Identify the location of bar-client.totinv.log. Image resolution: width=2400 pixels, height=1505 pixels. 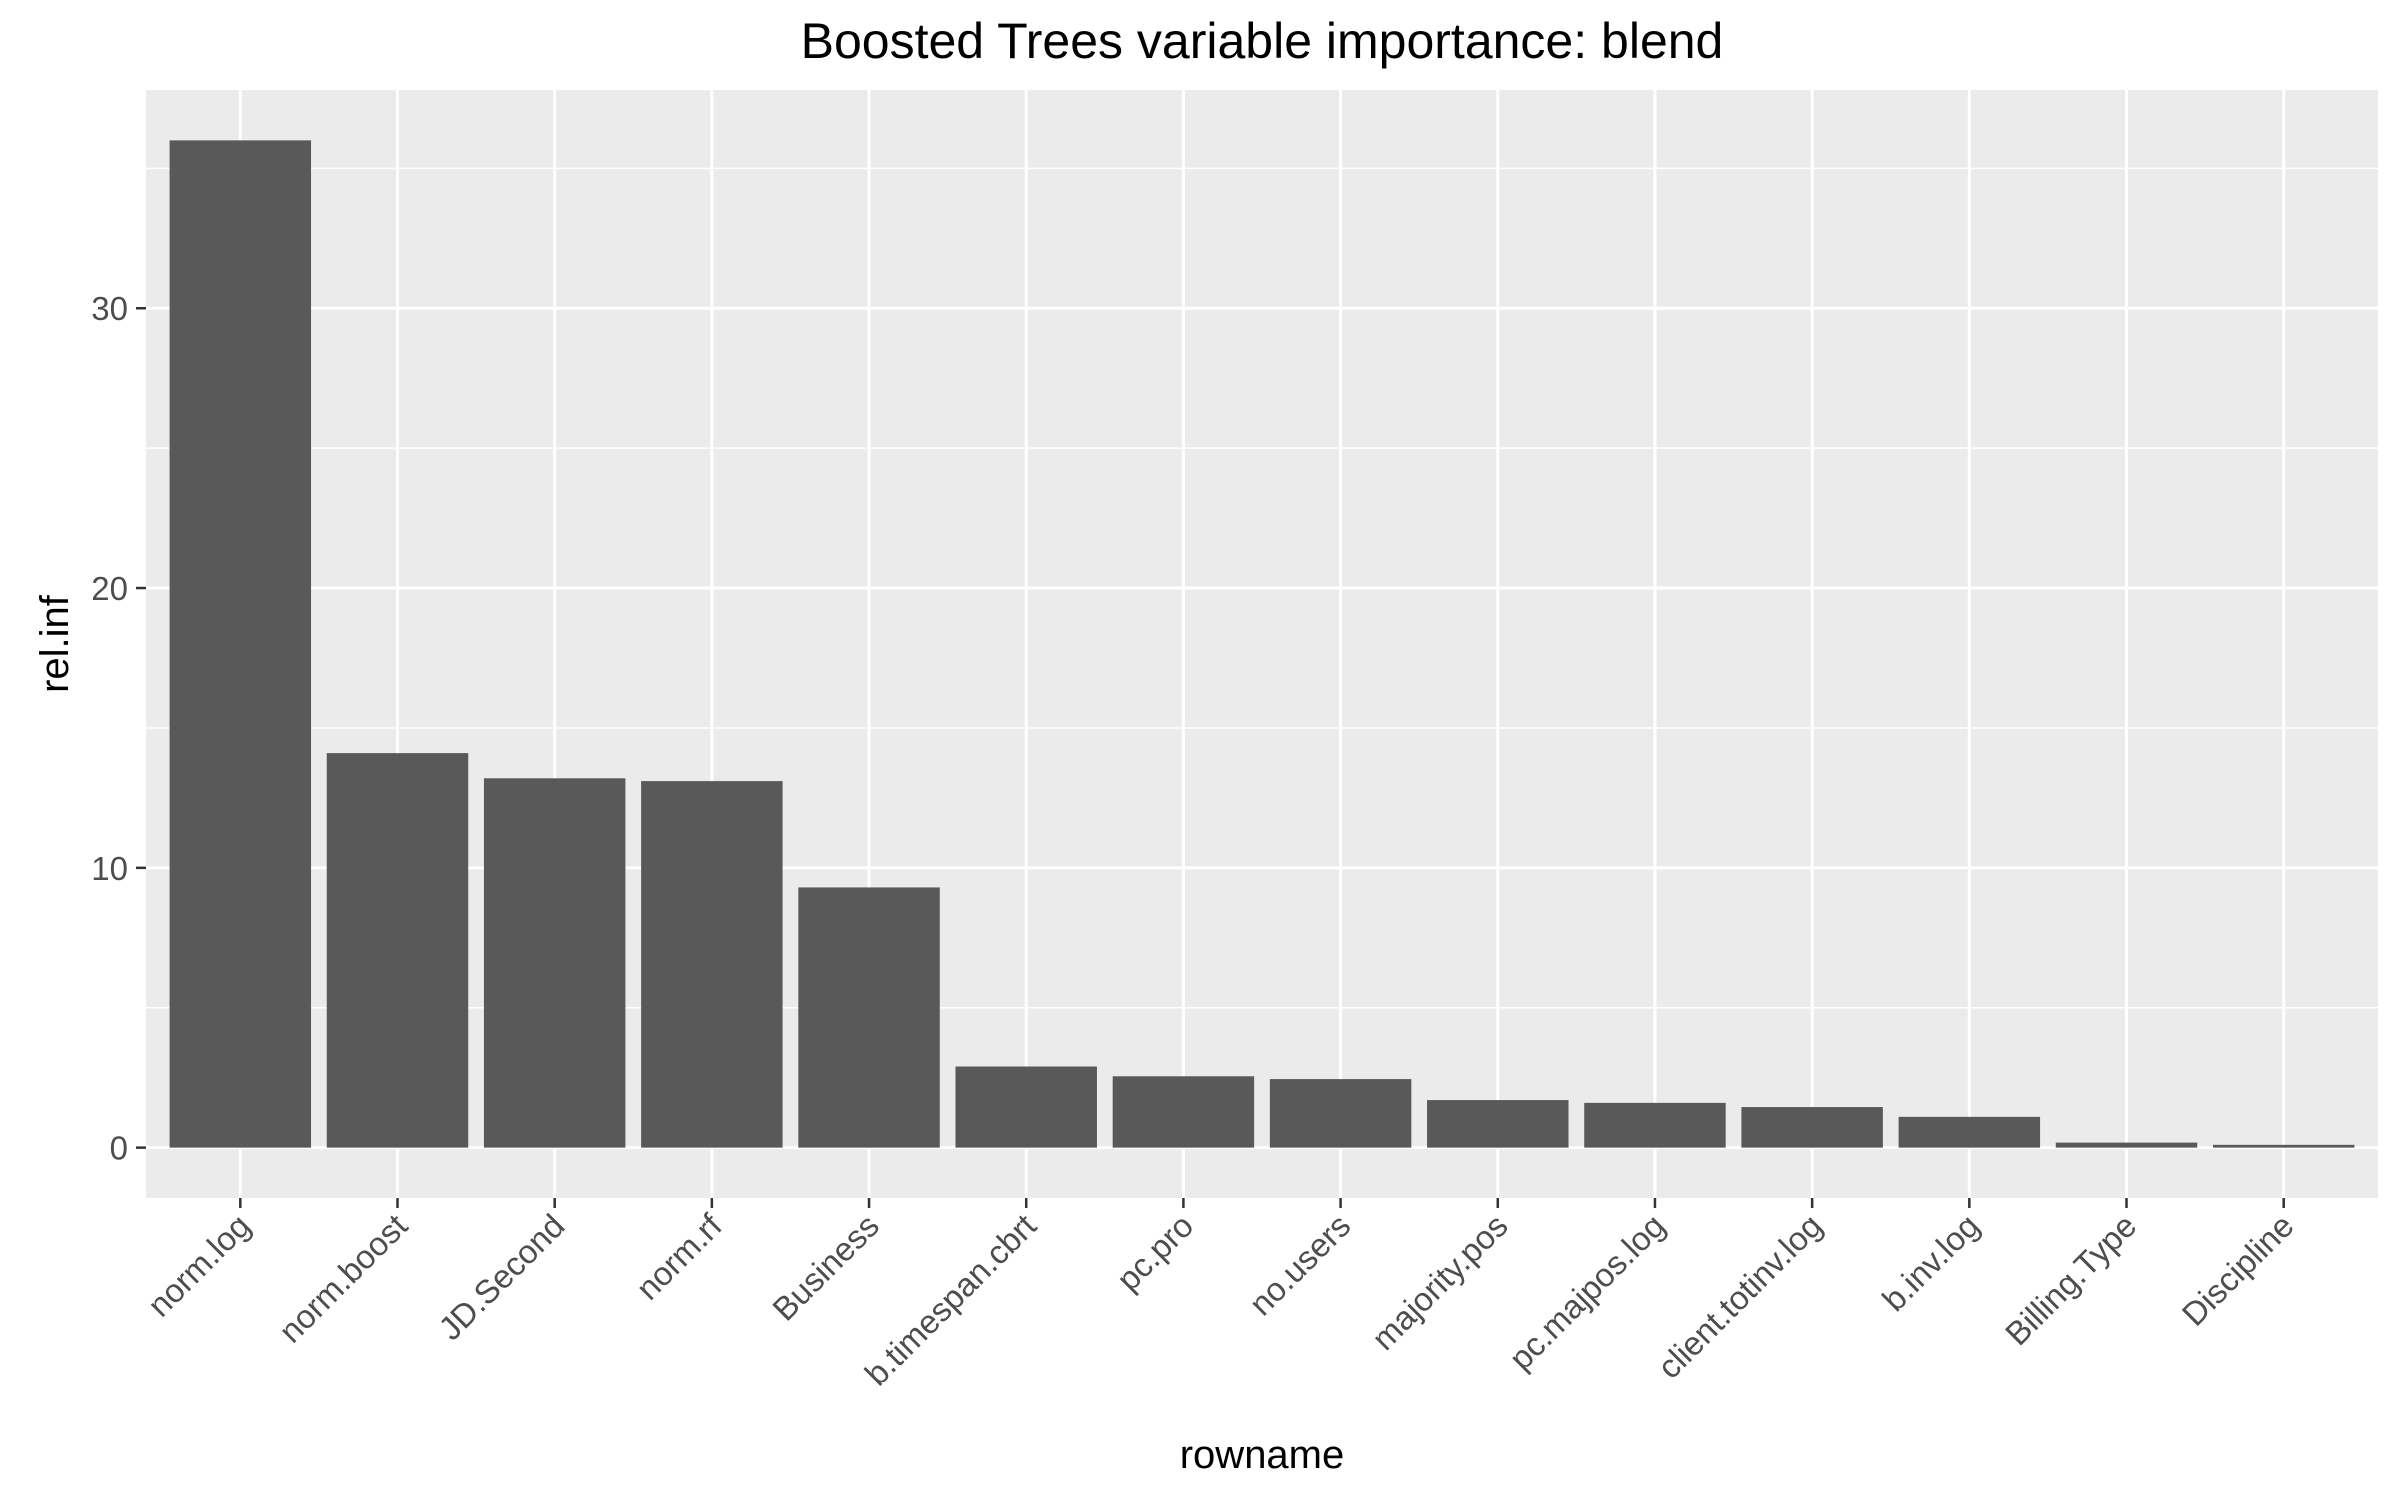
(1812, 1127).